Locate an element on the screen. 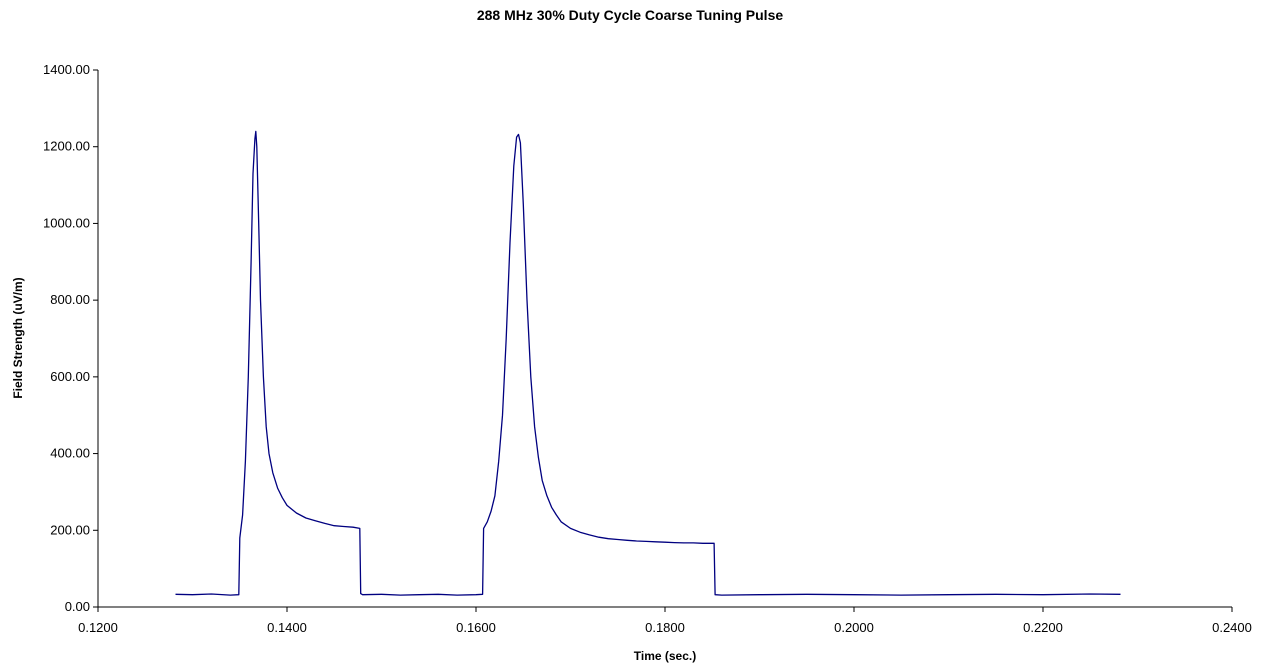  x-tick-label: 0.1200 is located at coordinates (98, 627).